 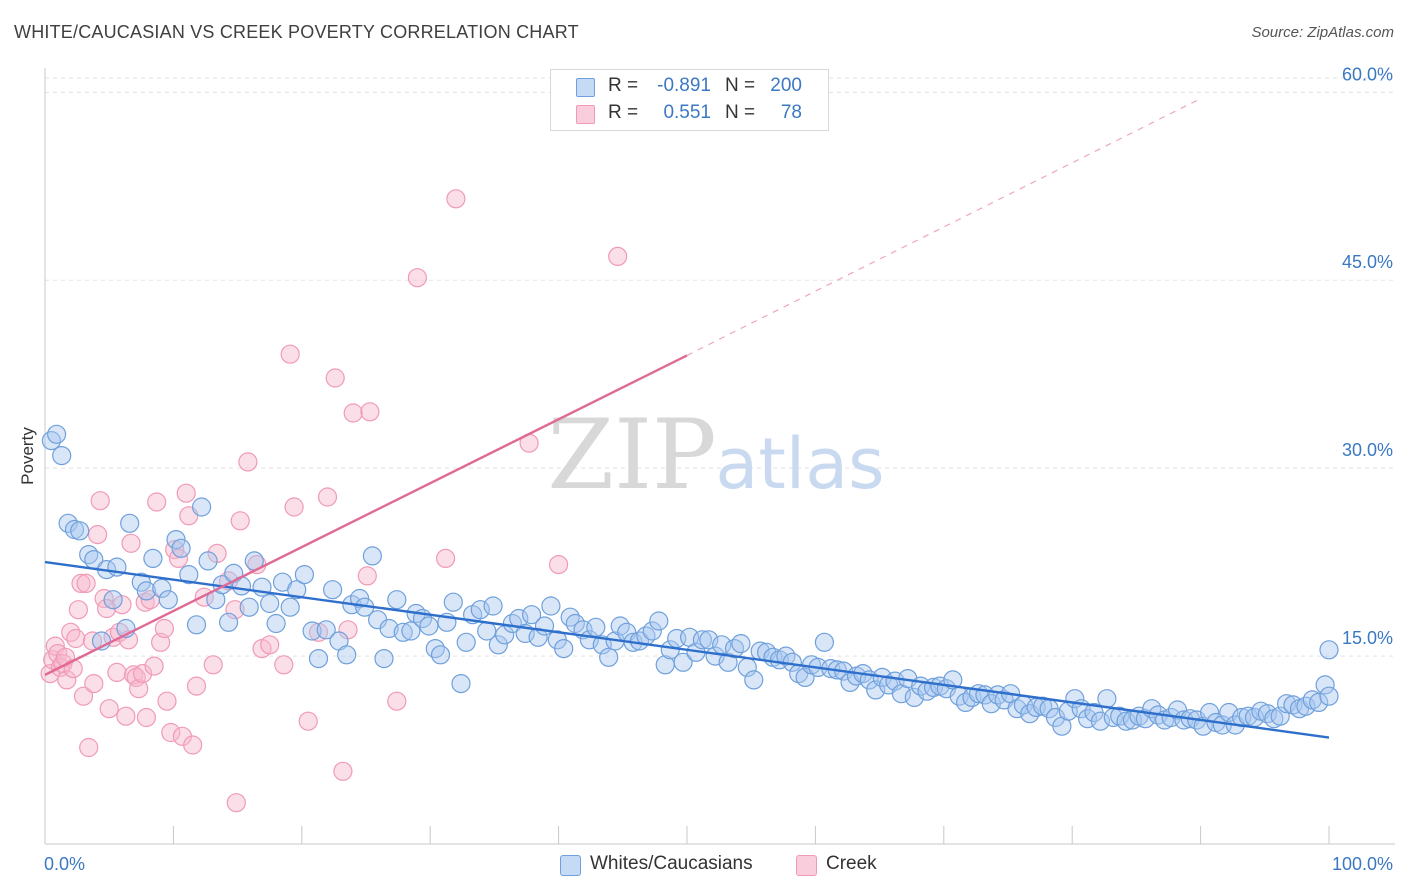 I want to click on source-label: Source: ZipAtlas.com, so click(x=1322, y=32).